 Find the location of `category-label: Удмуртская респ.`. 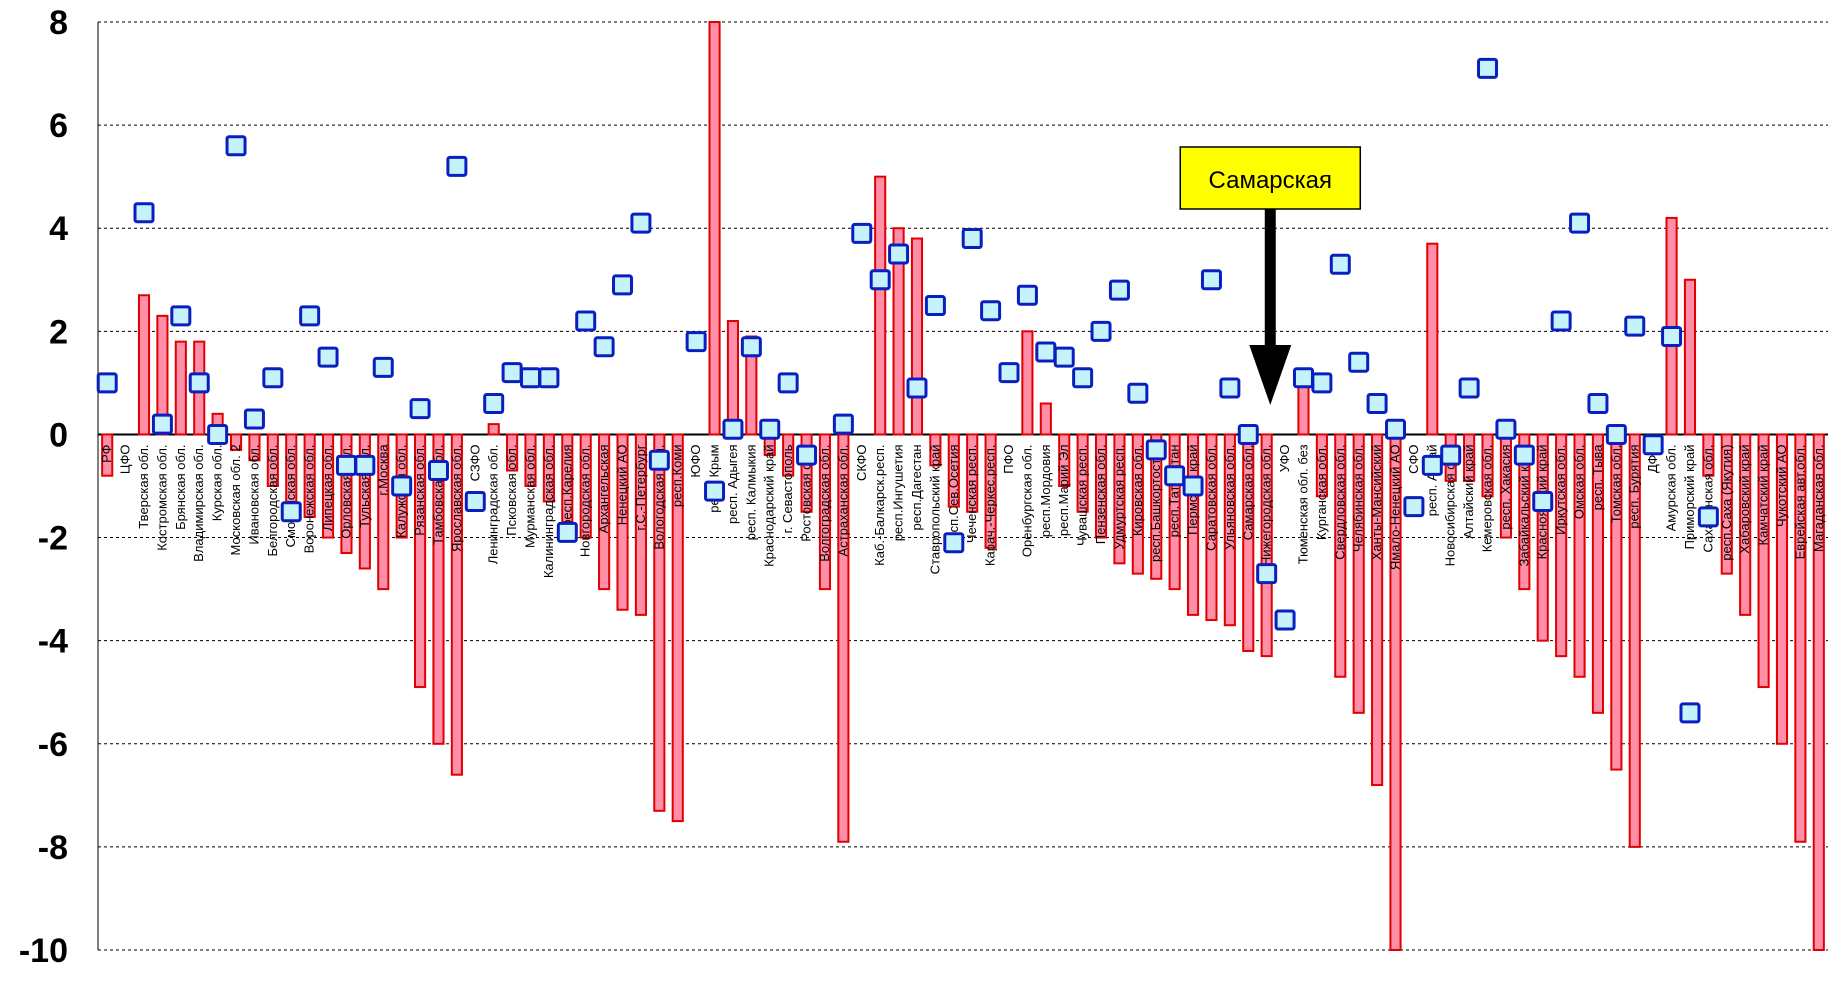

category-label: Удмуртская респ. is located at coordinates (1118, 496).